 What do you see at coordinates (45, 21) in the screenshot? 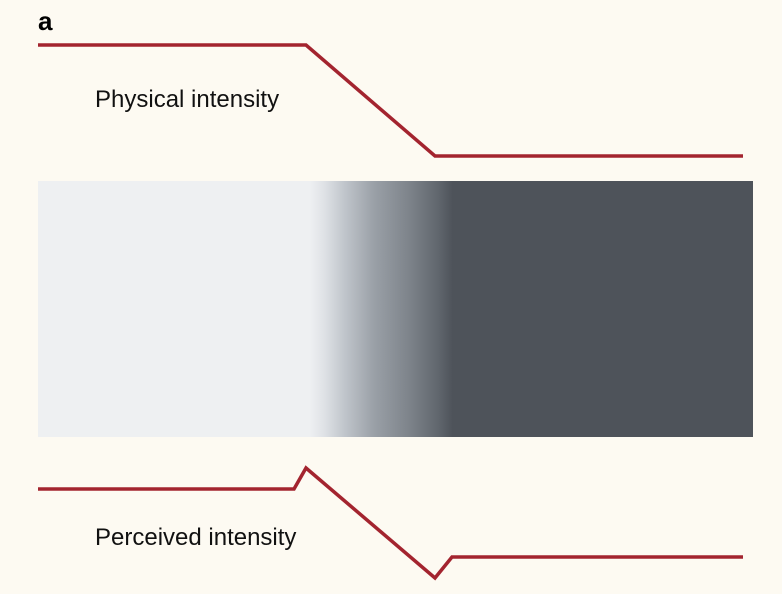
I see `panel-label: a` at bounding box center [45, 21].